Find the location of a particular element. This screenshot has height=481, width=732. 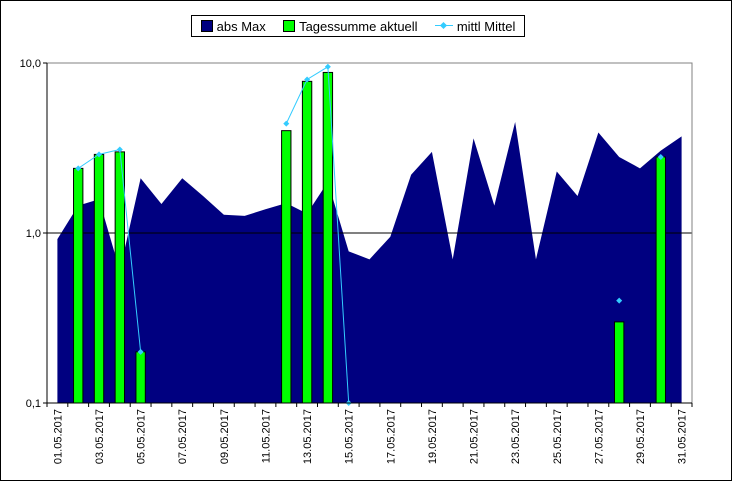

point-28.05.2017 is located at coordinates (619, 300).